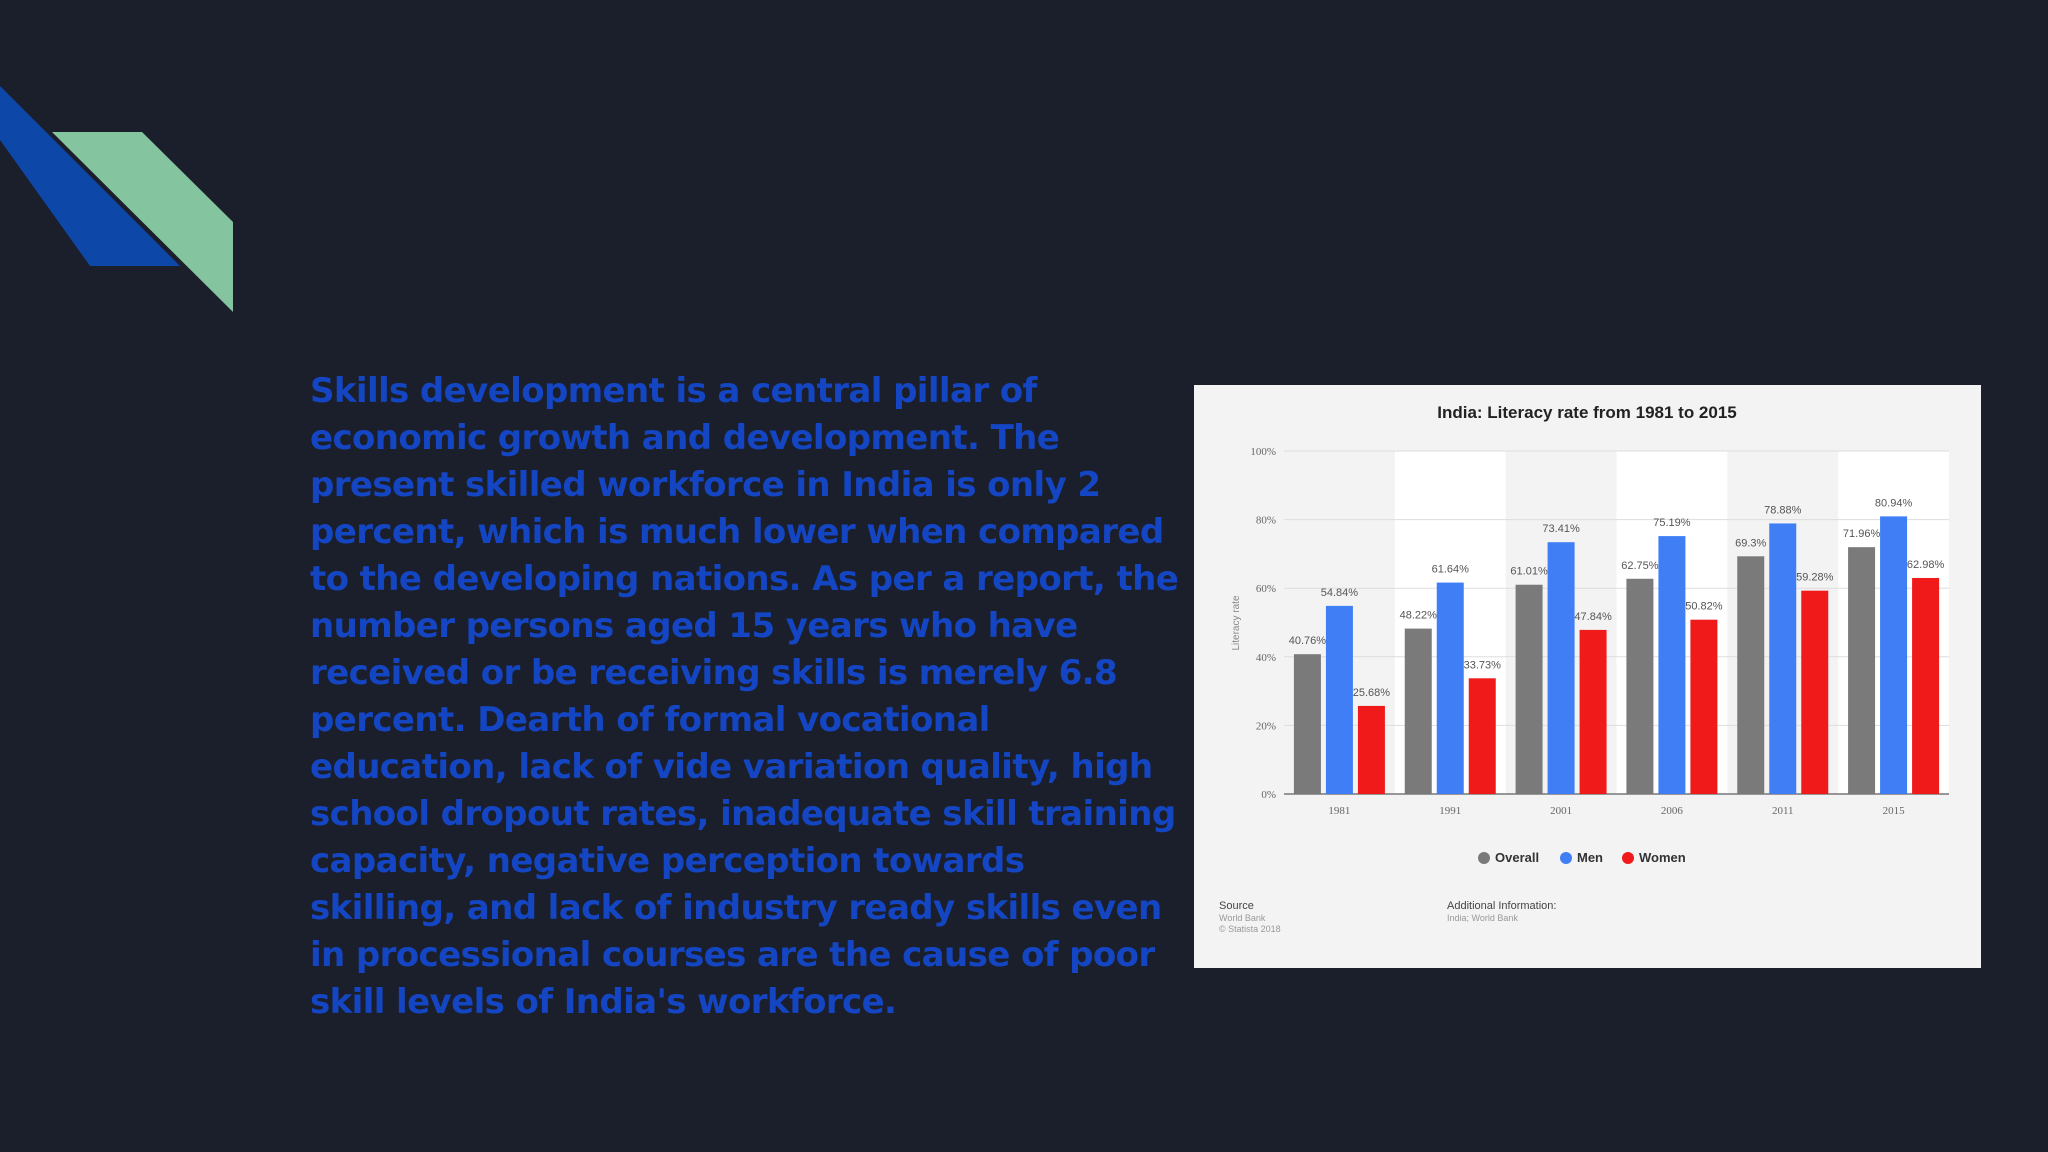  I want to click on x-tick-label: 1991, so click(1450, 811).